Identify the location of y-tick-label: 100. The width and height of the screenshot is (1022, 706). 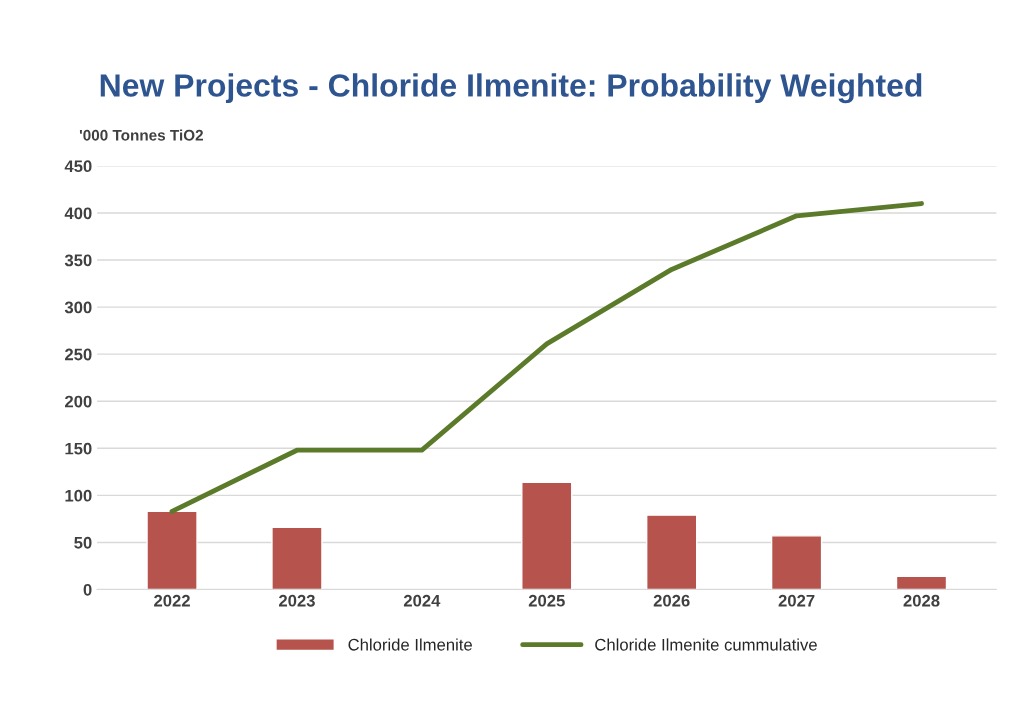
(78, 495).